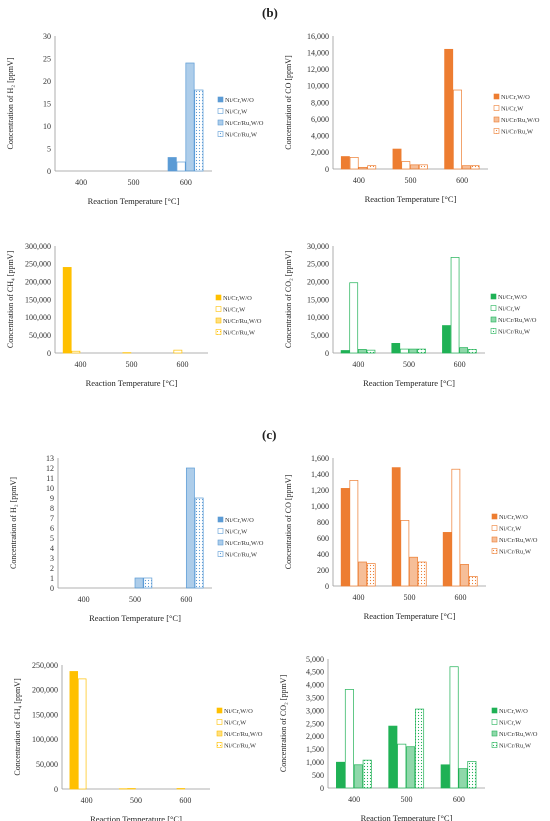 The height and width of the screenshot is (821, 550). Describe the element at coordinates (323, 570) in the screenshot. I see `y-tick-label: 200` at that location.